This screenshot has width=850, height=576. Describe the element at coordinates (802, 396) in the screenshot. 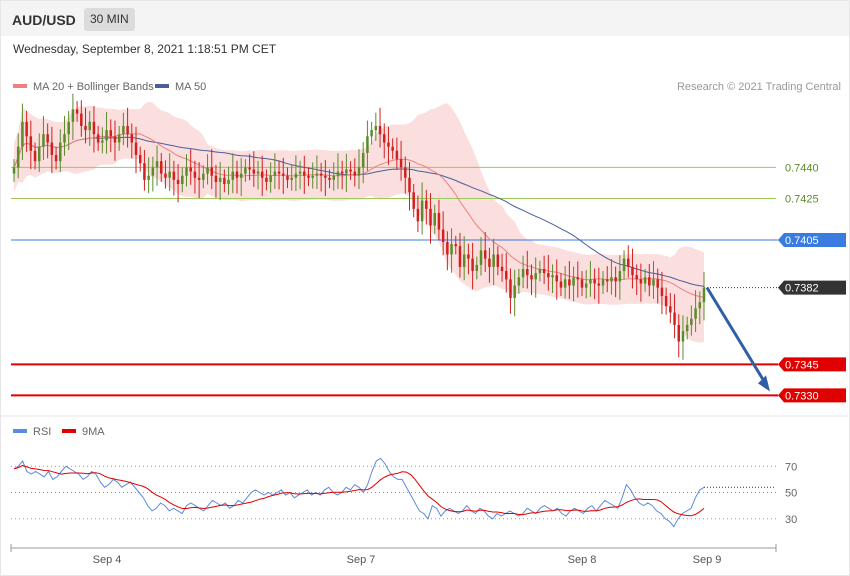

I see `level-label-0.7330: 0.7330` at that location.